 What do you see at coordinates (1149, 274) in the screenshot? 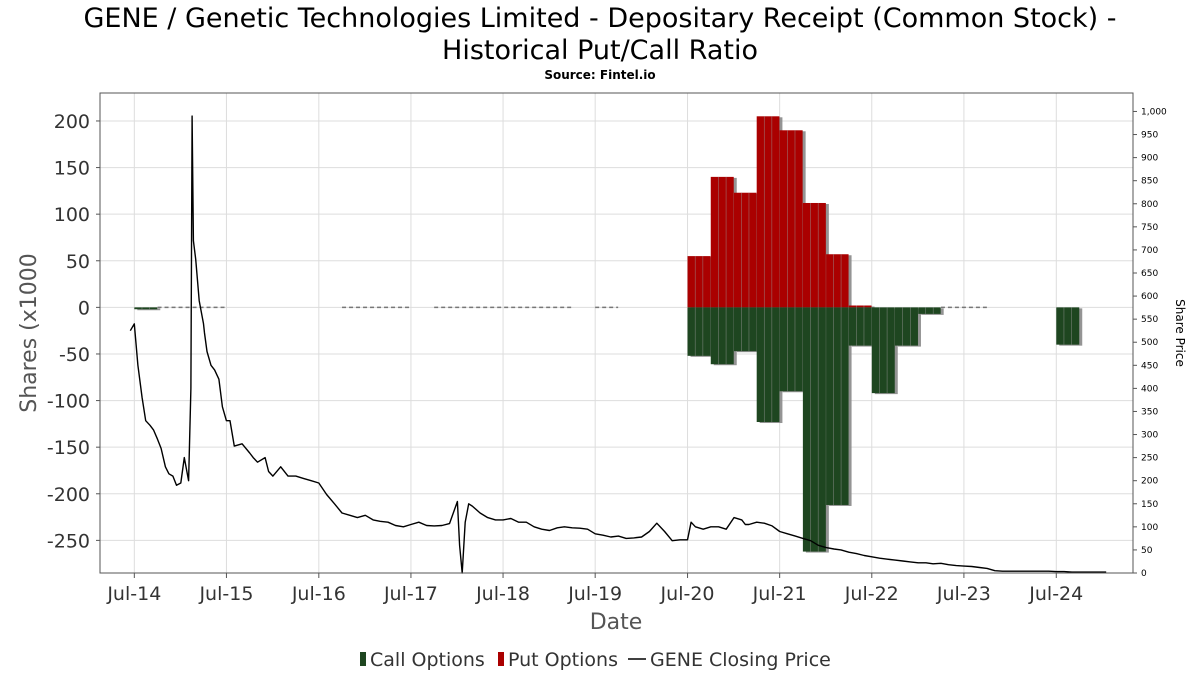
I see `y2-tick-label: 650` at bounding box center [1149, 274].